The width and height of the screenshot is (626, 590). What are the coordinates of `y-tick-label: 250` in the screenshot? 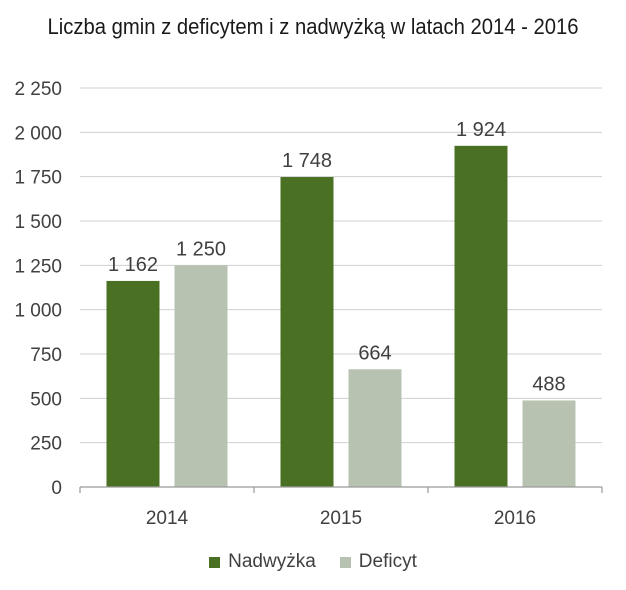 It's located at (46, 444).